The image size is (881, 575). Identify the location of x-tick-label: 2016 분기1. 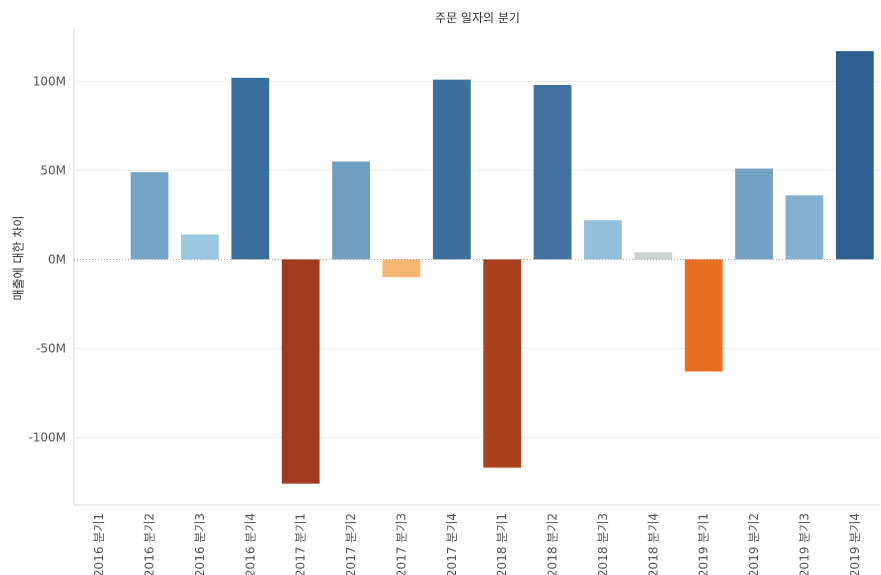
(99, 544).